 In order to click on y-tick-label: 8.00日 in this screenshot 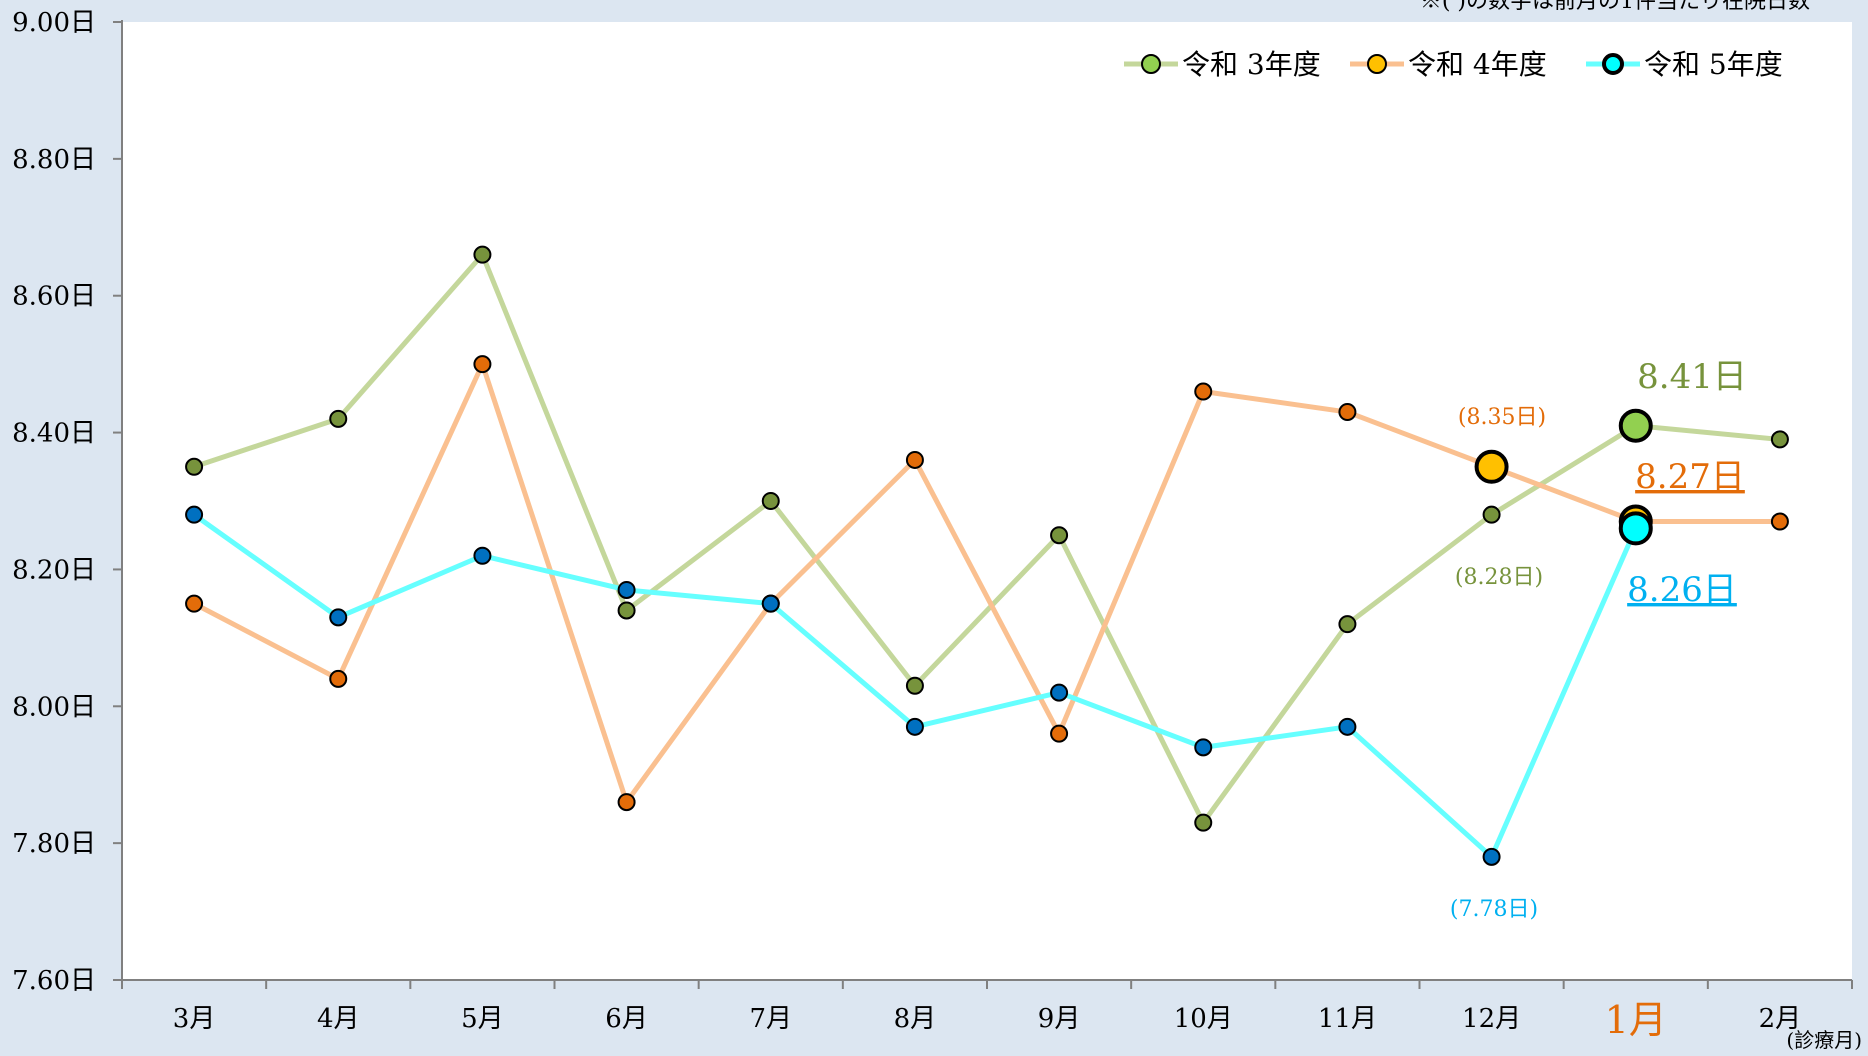, I will do `click(54, 707)`.